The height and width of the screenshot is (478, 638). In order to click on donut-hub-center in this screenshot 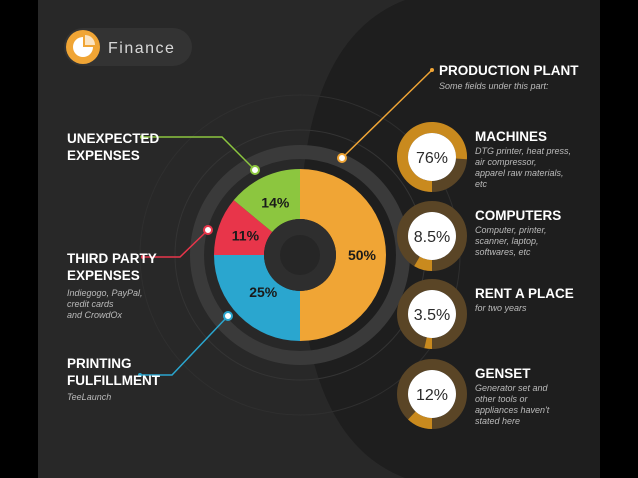, I will do `click(300, 255)`.